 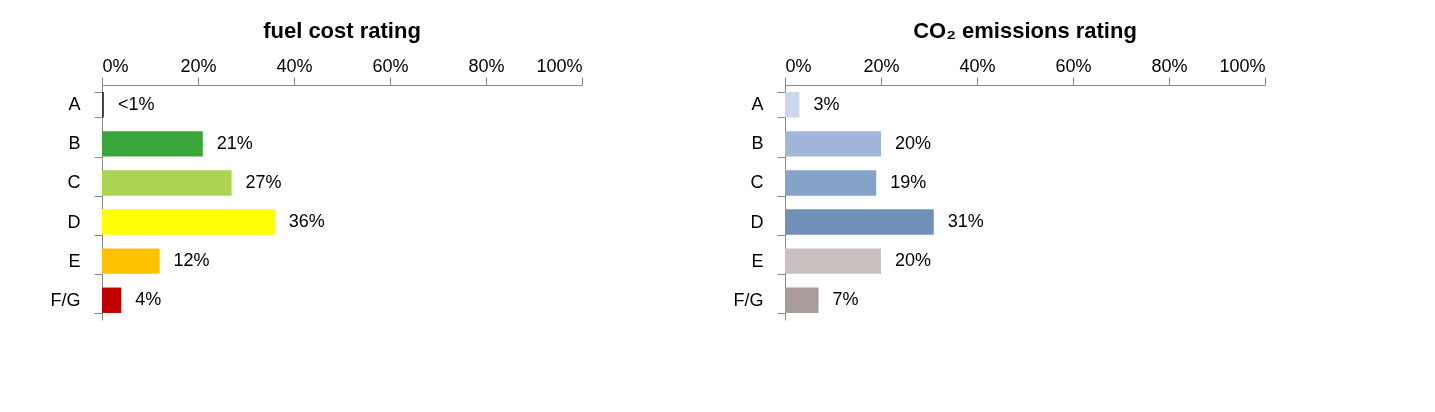 What do you see at coordinates (908, 181) in the screenshot?
I see `data-label: 19%` at bounding box center [908, 181].